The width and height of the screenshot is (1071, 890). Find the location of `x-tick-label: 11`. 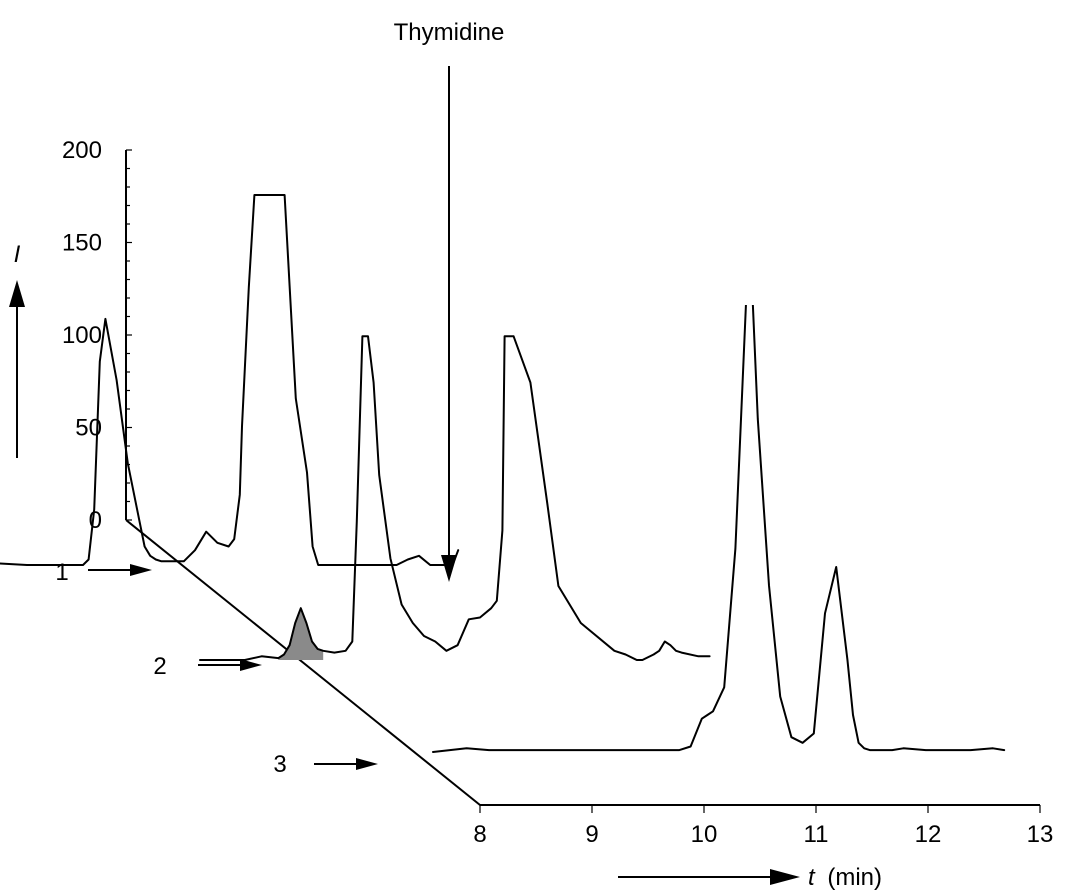

x-tick-label: 11 is located at coordinates (816, 834).